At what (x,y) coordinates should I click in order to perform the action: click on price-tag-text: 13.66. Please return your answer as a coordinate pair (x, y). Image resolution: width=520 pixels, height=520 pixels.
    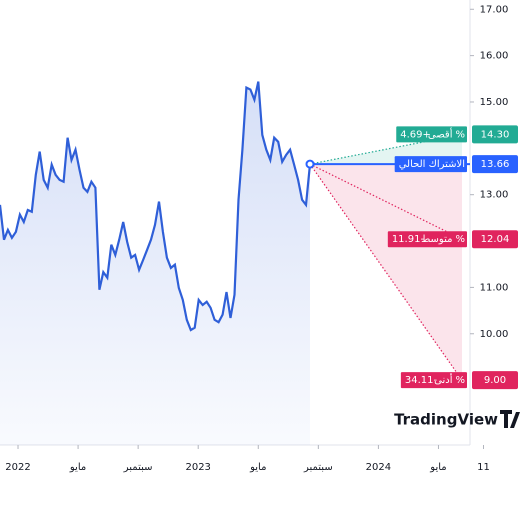
    Looking at the image, I should click on (495, 164).